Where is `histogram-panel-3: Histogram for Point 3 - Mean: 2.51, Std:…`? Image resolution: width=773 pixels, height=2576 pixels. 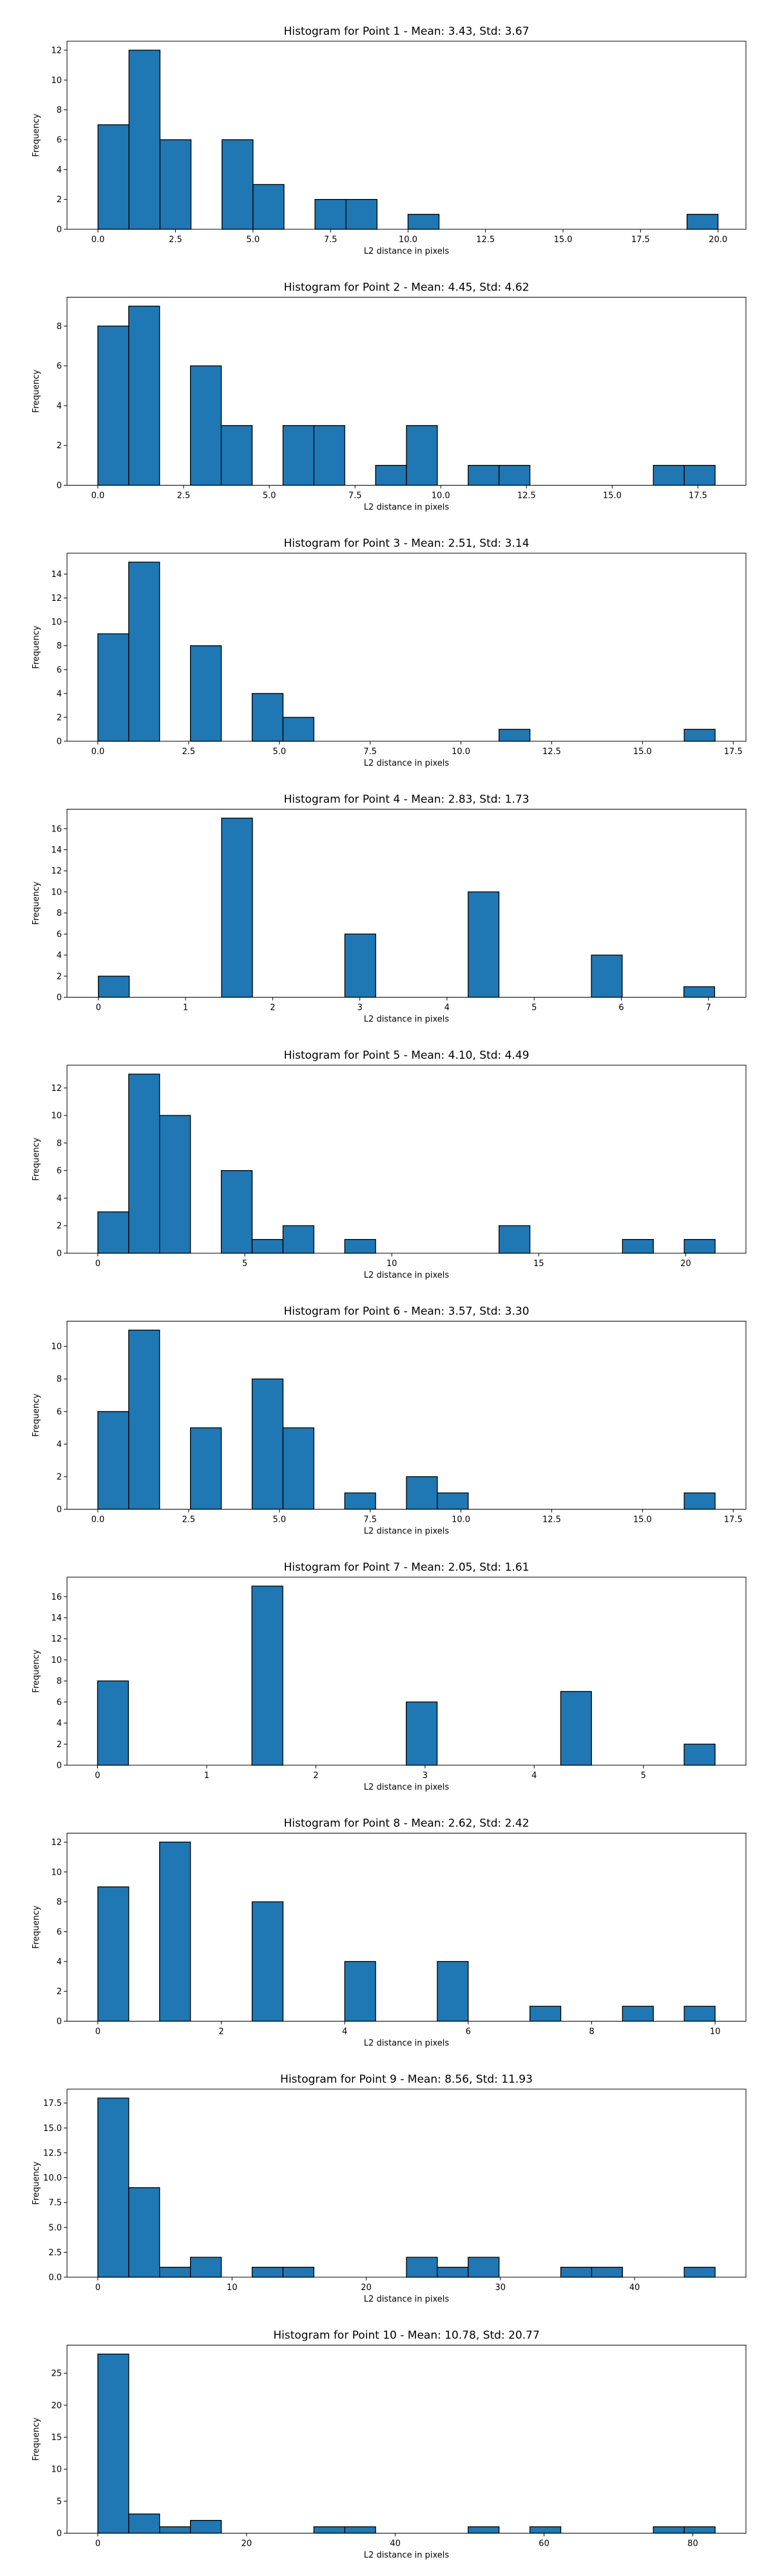
histogram-panel-3: Histogram for Point 3 - Mean: 2.51, Std:… is located at coordinates (389, 652).